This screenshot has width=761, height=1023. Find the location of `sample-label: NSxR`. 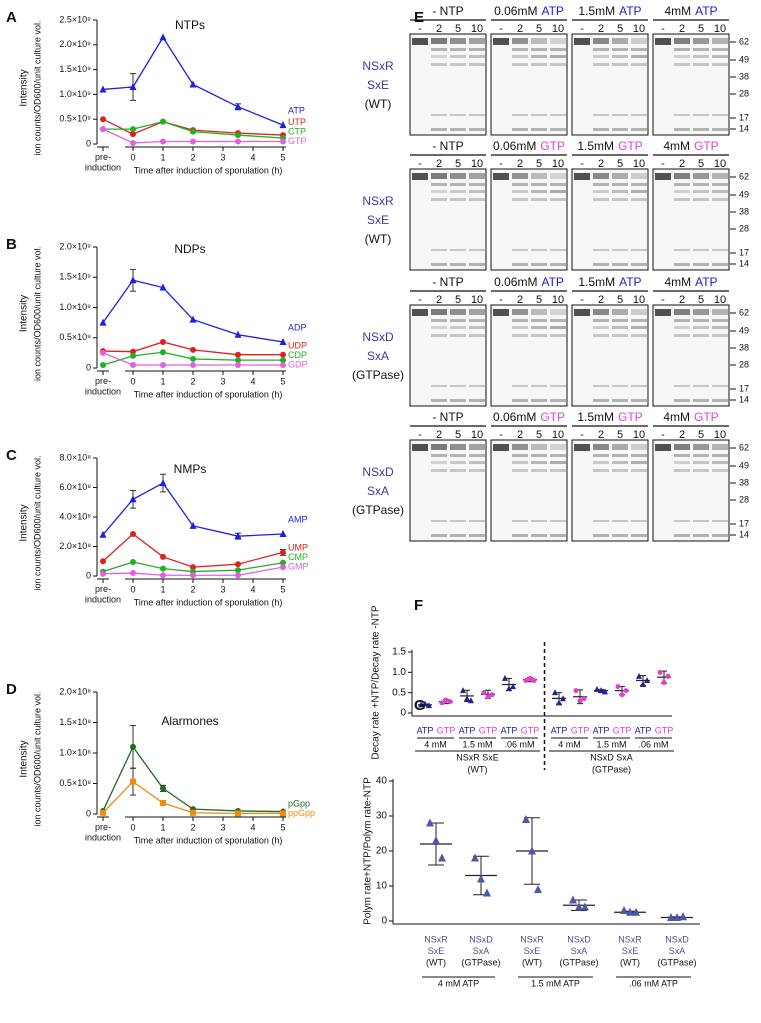

sample-label: NSxR is located at coordinates (378, 201).